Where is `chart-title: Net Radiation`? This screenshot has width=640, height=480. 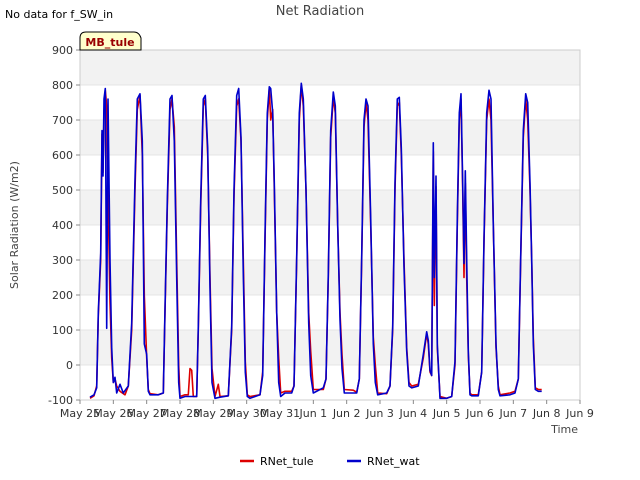
chart-title: Net Radiation is located at coordinates (320, 11).